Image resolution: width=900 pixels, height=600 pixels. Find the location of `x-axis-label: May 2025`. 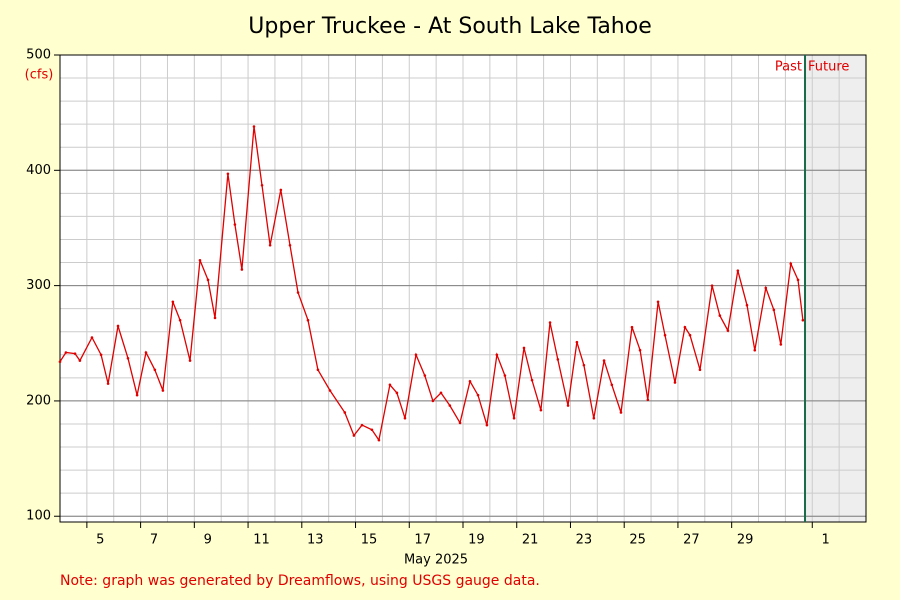

x-axis-label: May 2025 is located at coordinates (436, 560).